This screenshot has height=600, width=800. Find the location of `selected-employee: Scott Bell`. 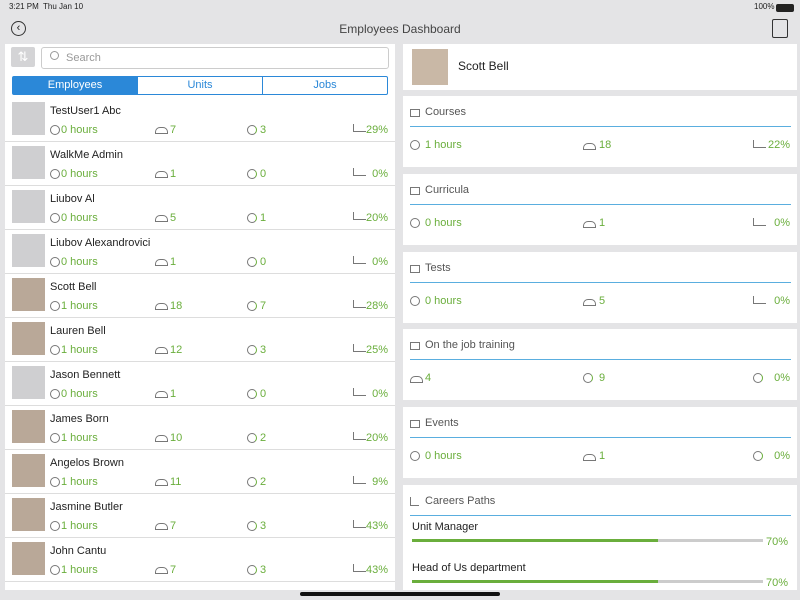

selected-employee: Scott Bell is located at coordinates (600, 67).